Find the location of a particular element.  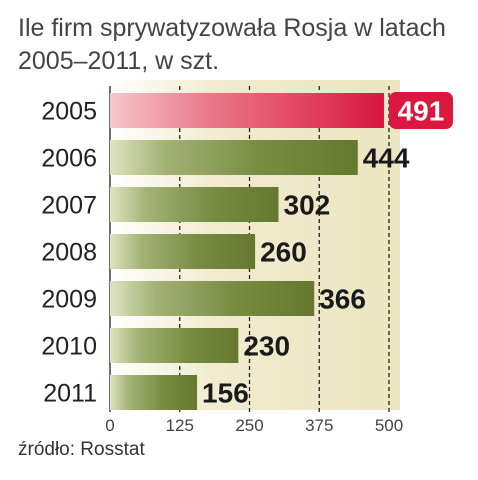

x-tick-label: 250 is located at coordinates (249, 425).